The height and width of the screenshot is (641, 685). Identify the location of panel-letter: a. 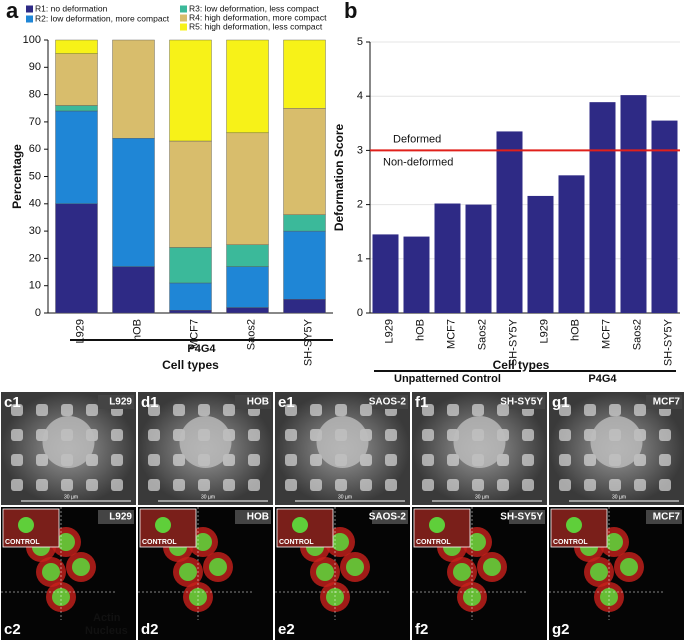
(12, 11).